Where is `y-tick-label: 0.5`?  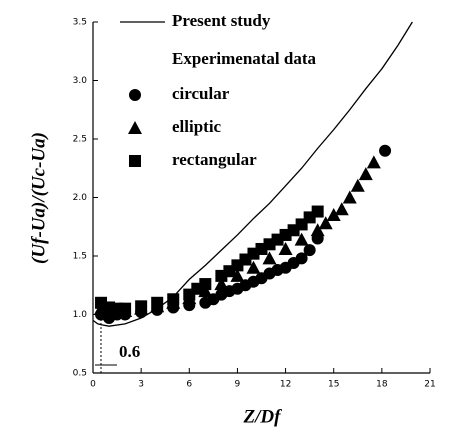
y-tick-label: 0.5 is located at coordinates (80, 374).